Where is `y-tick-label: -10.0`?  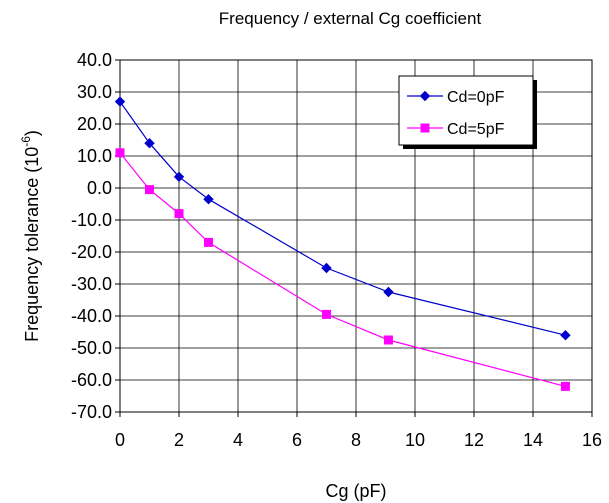
y-tick-label: -10.0 is located at coordinates (91, 220).